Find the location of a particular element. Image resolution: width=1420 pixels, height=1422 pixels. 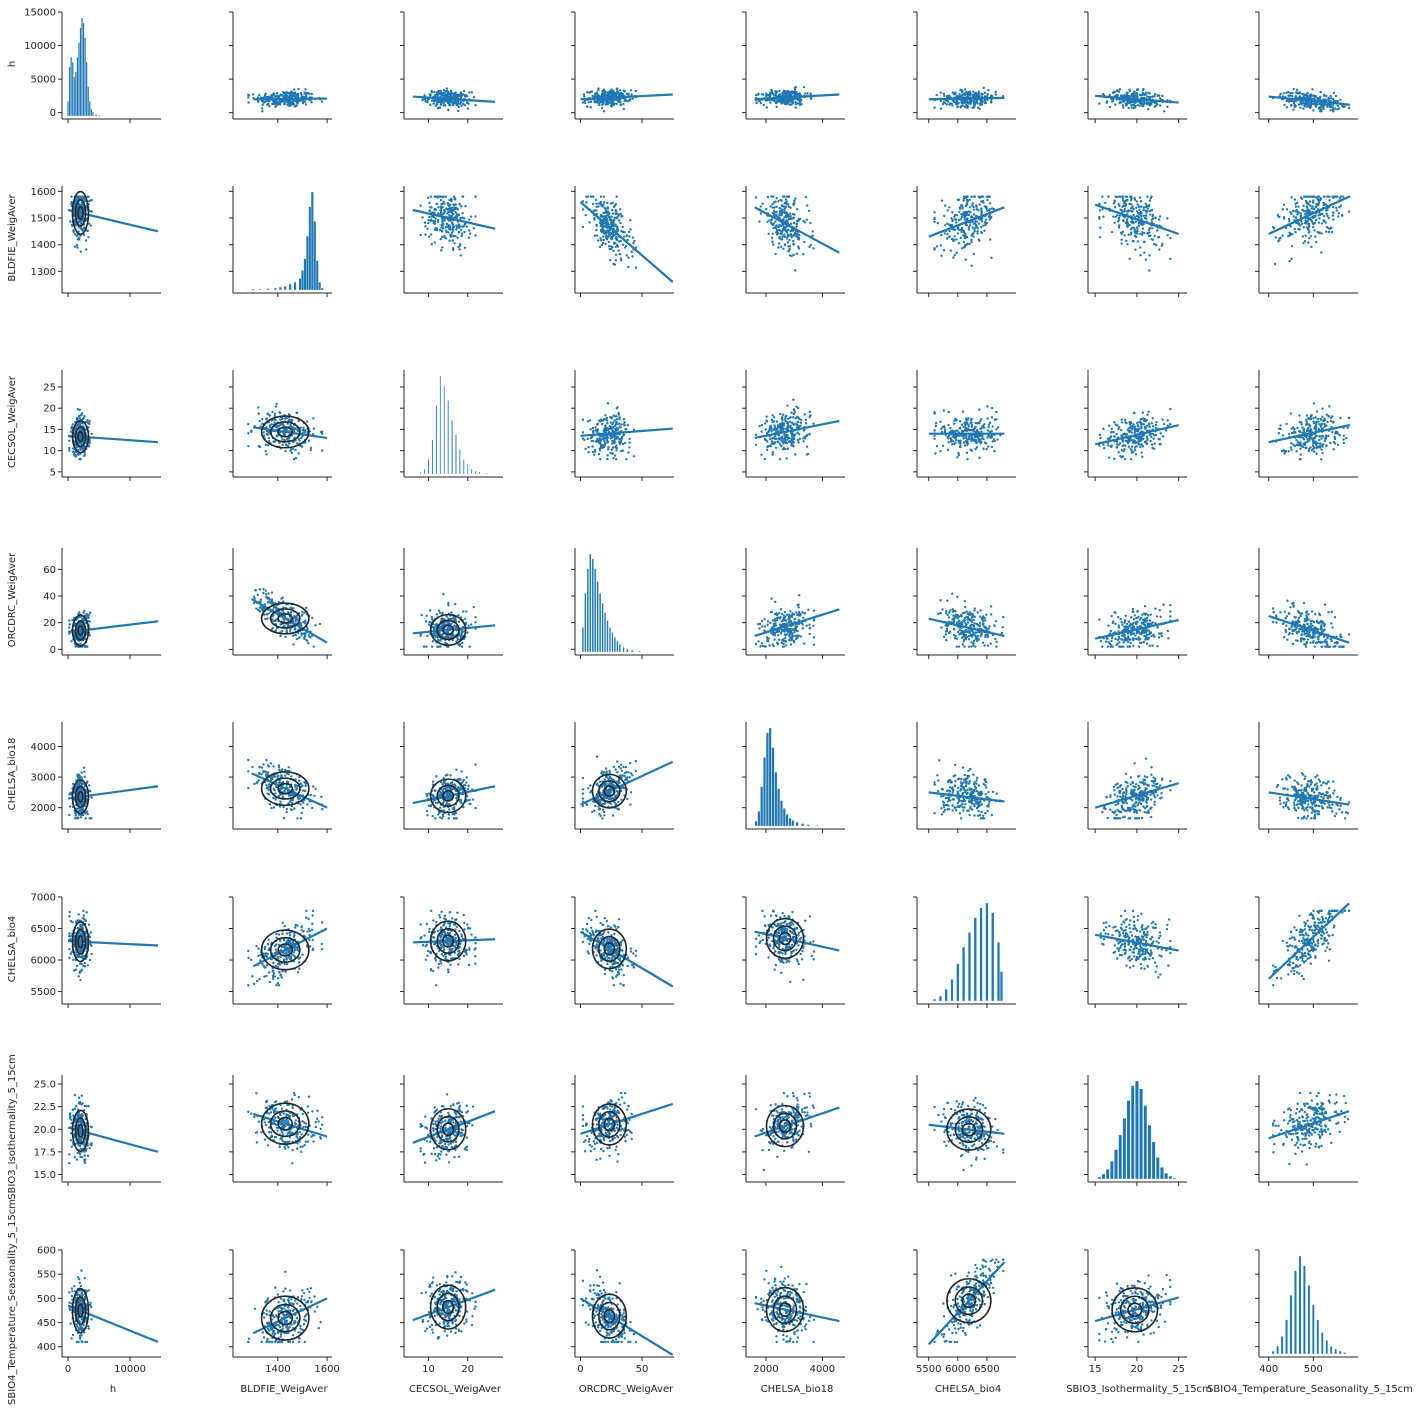

y-tick-label: 1600 is located at coordinates (43, 192).